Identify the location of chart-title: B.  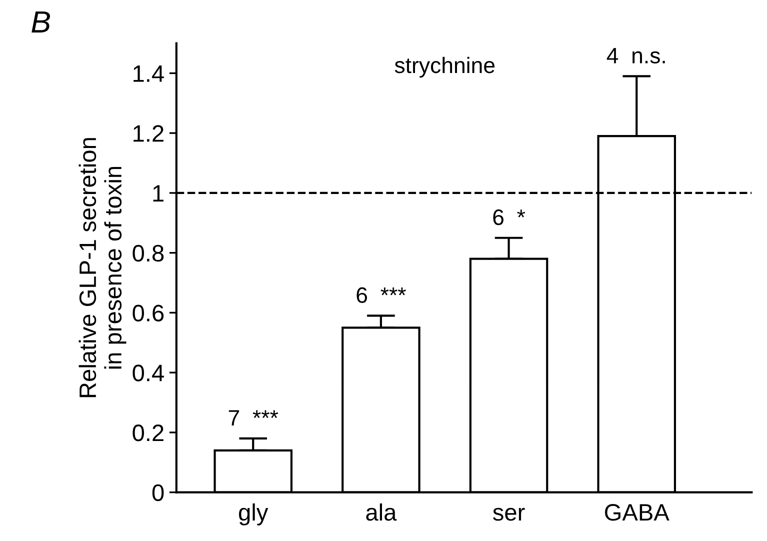
(41, 21).